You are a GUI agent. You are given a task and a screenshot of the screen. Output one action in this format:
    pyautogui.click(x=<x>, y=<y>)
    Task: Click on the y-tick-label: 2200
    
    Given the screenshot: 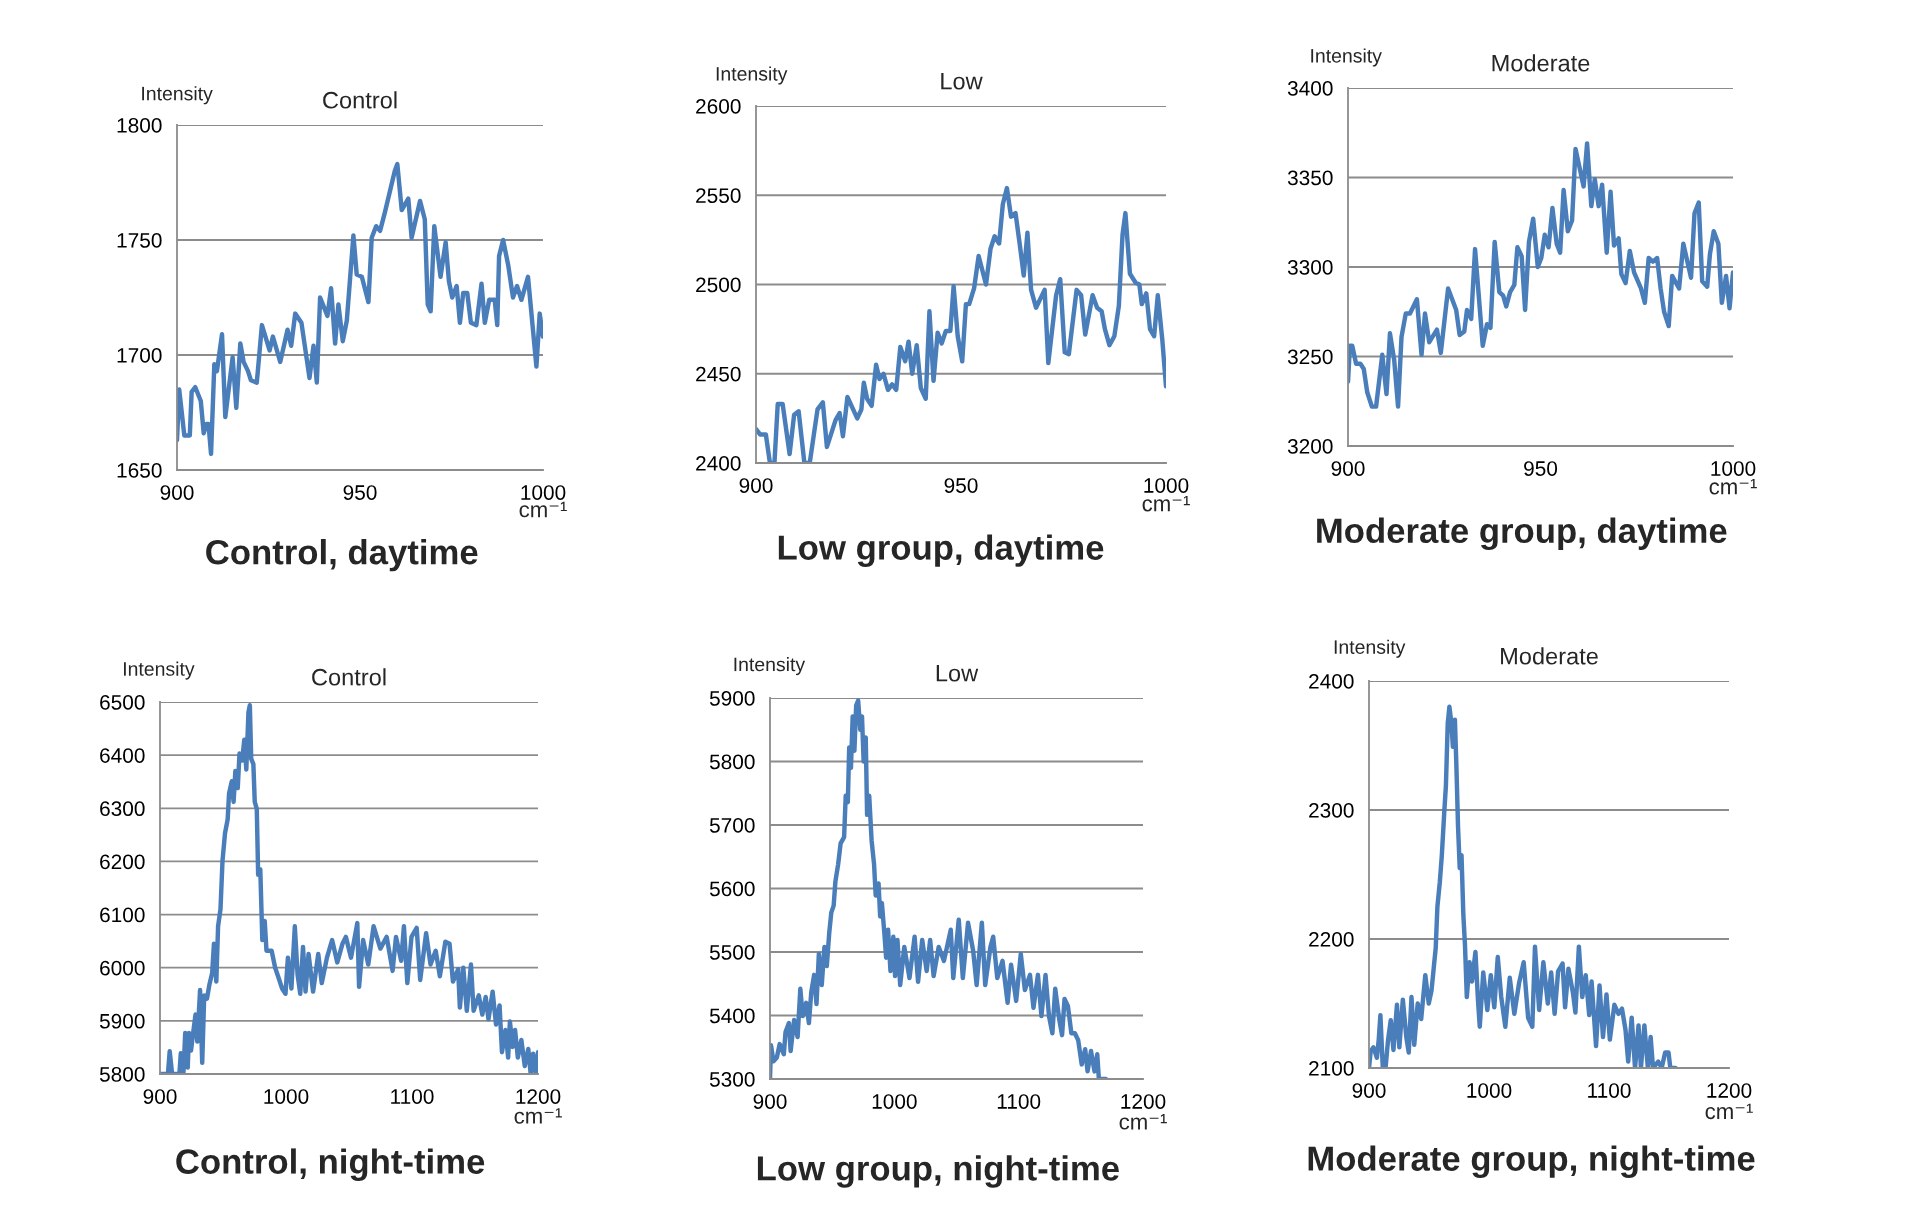 What is the action you would take?
    pyautogui.click(x=1331, y=939)
    